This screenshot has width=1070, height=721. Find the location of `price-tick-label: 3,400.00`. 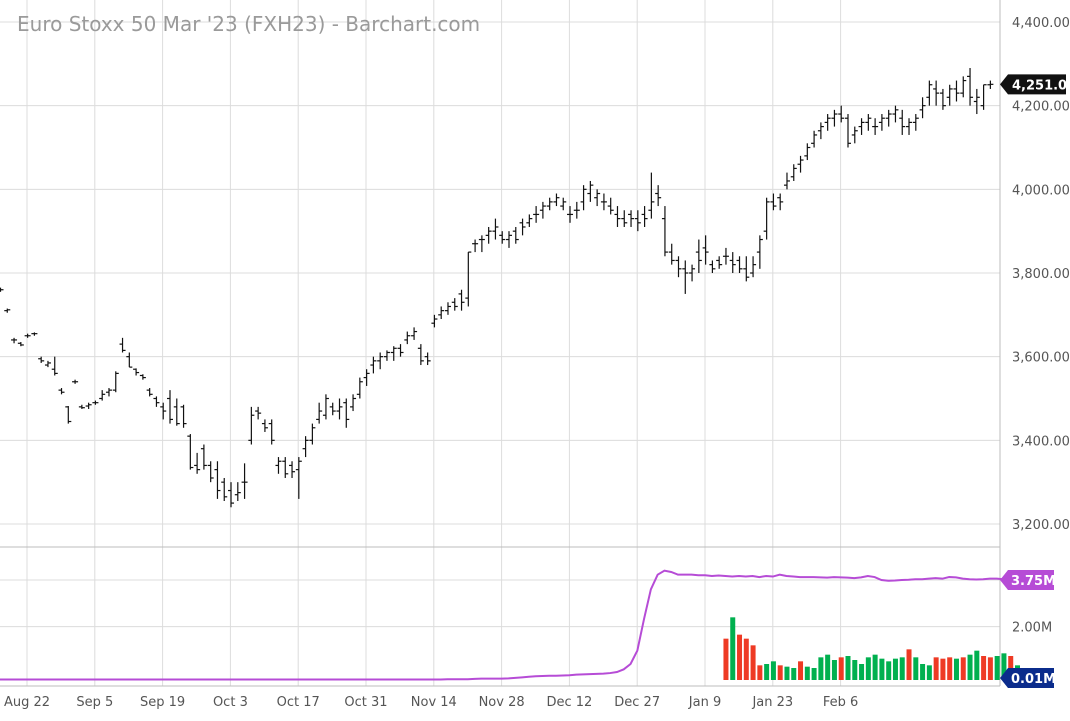

price-tick-label: 3,400.00 is located at coordinates (1041, 441).